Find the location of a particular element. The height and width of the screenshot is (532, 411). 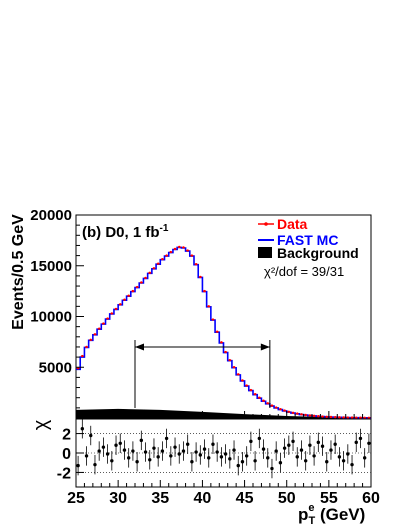

x-tick-label: 45 is located at coordinates (245, 498).